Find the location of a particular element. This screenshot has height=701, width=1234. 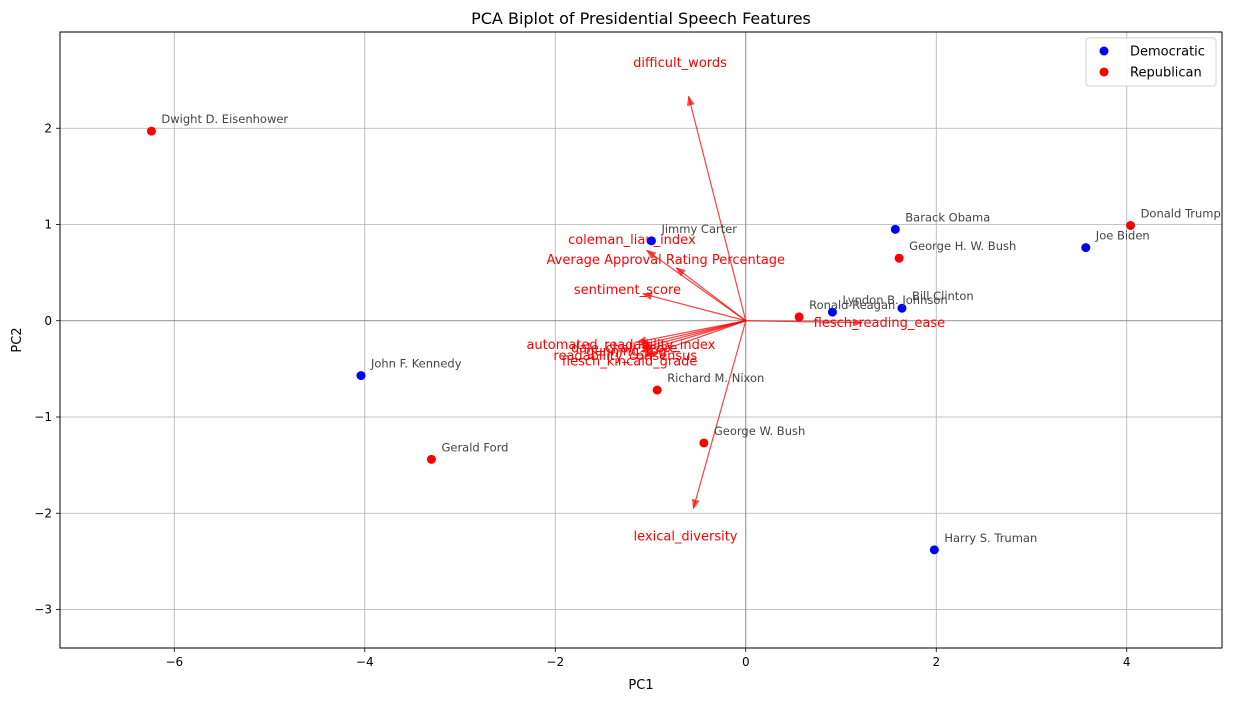

loading-label: automated_readability_index is located at coordinates (620, 345).